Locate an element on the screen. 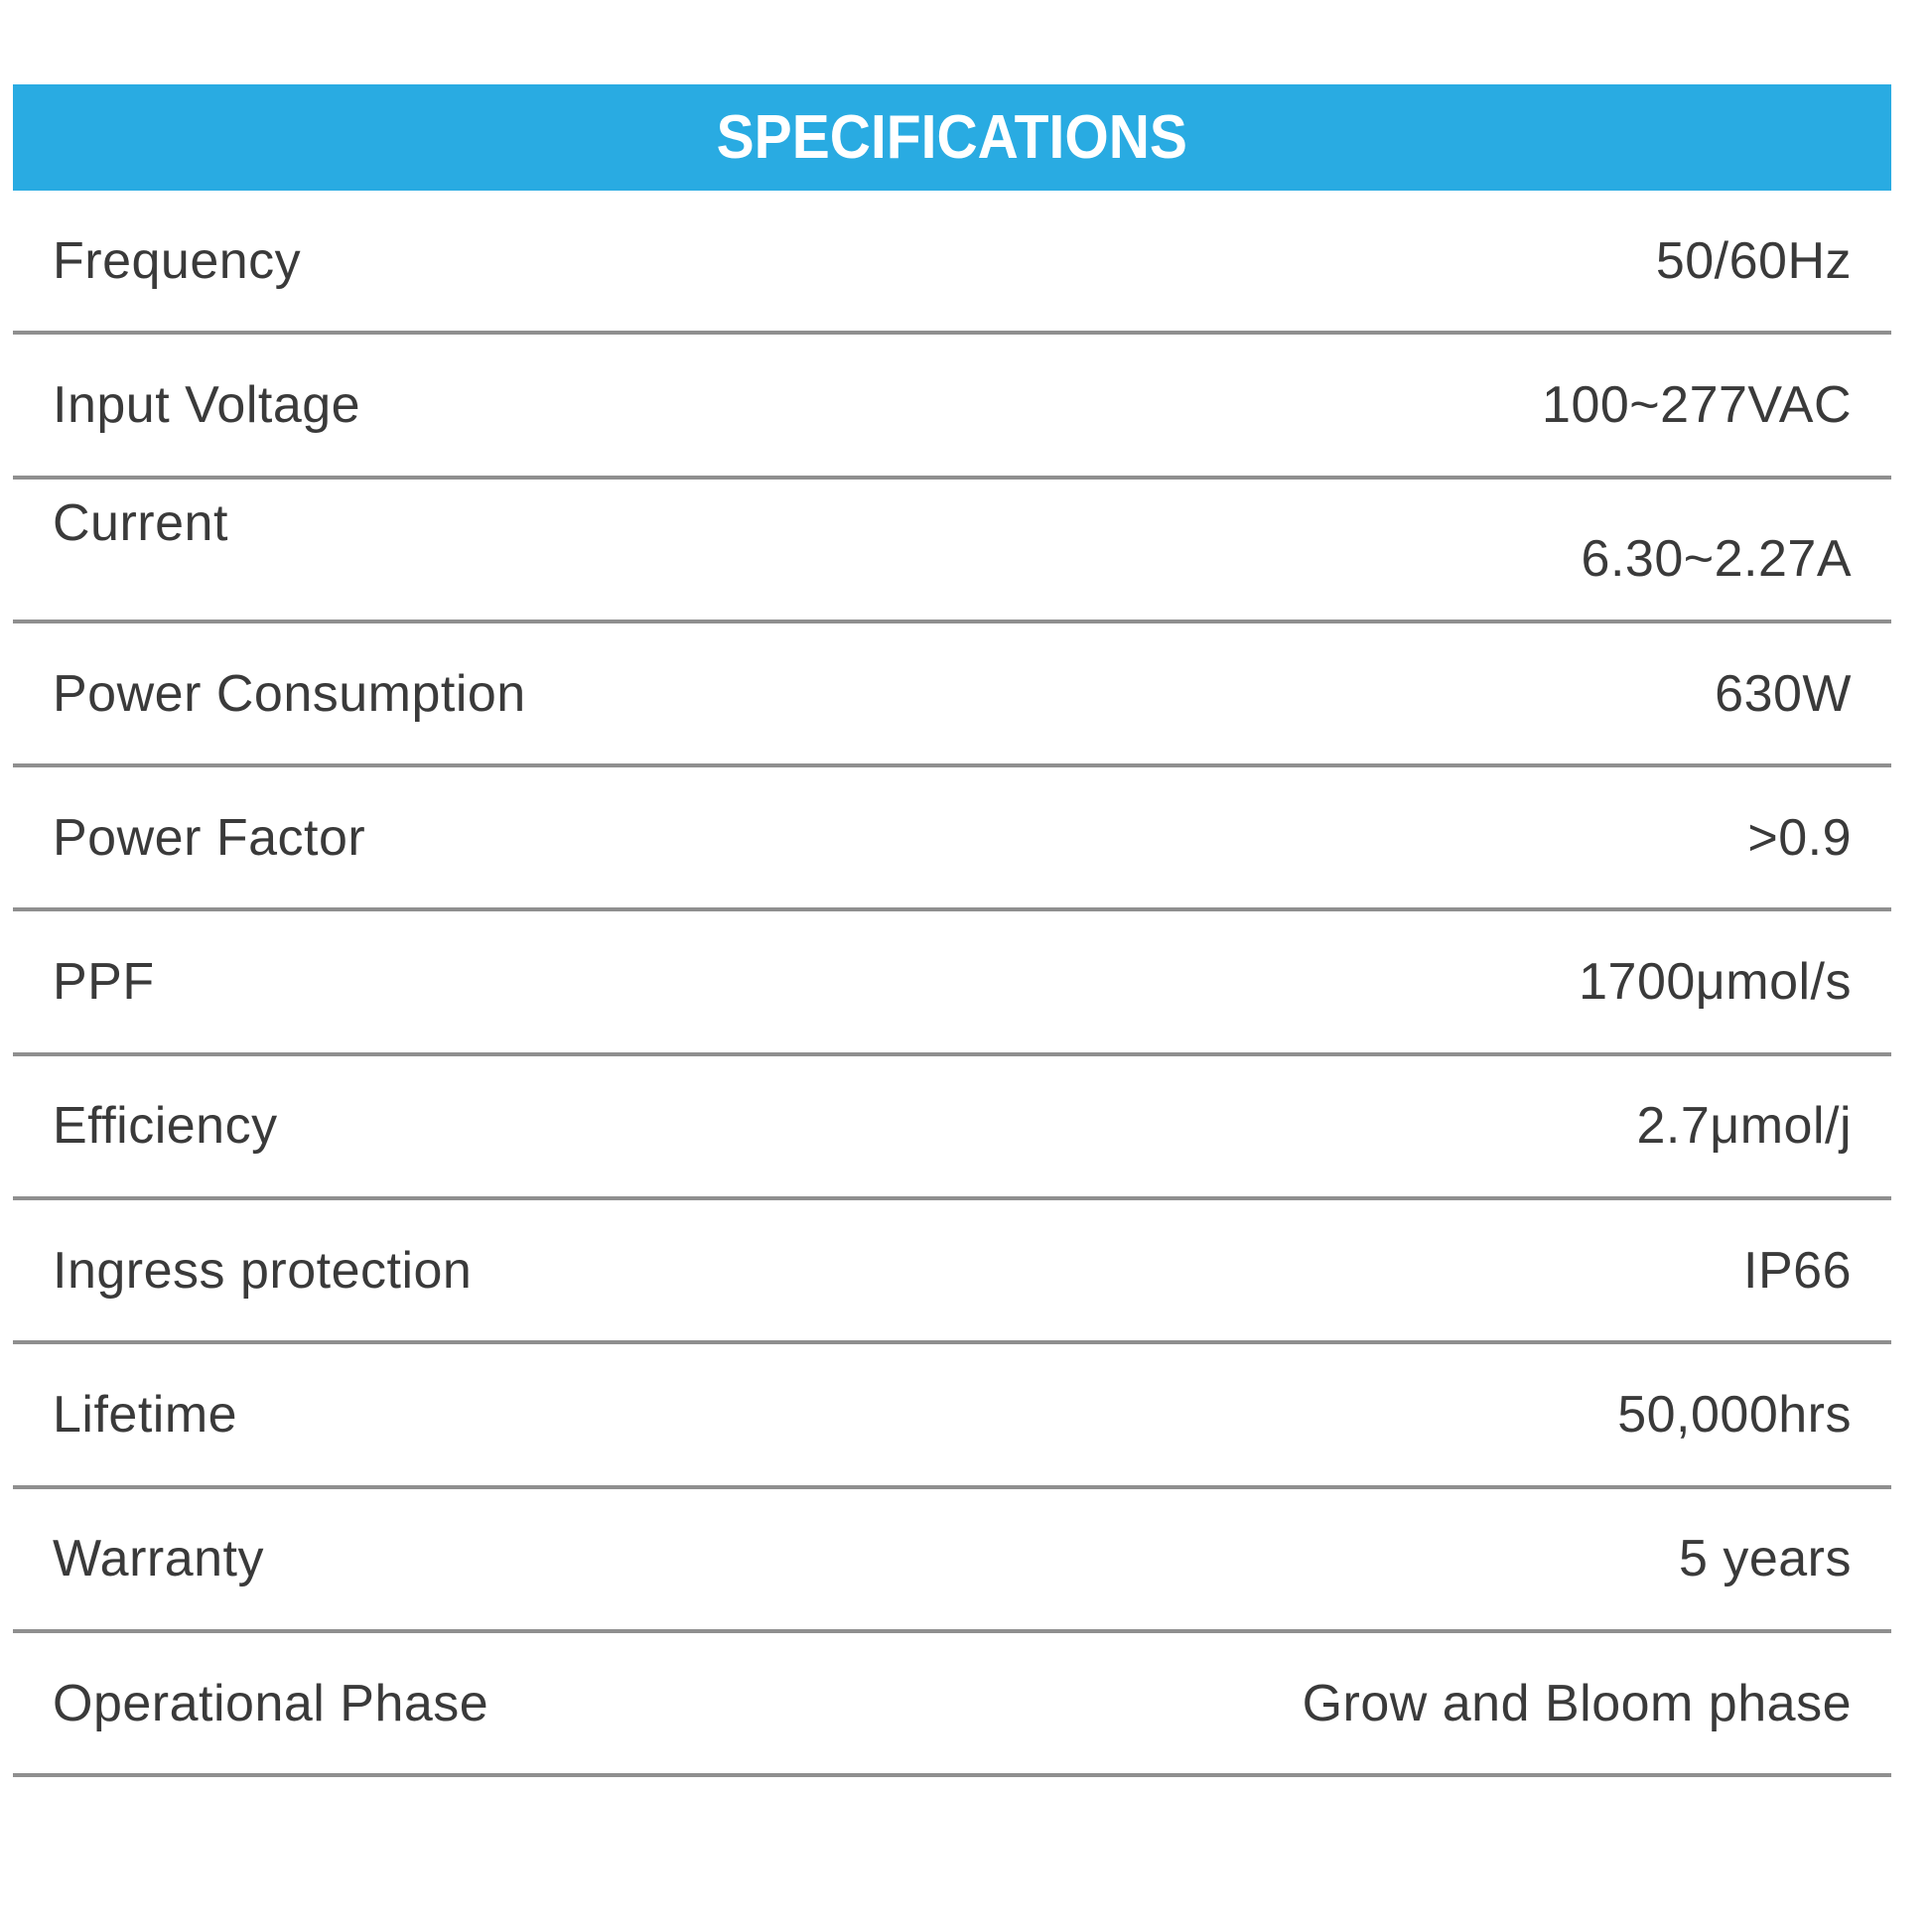 The height and width of the screenshot is (1932, 1932). table-row-input-voltage: Input Voltage 100~277VAC is located at coordinates (952, 407).